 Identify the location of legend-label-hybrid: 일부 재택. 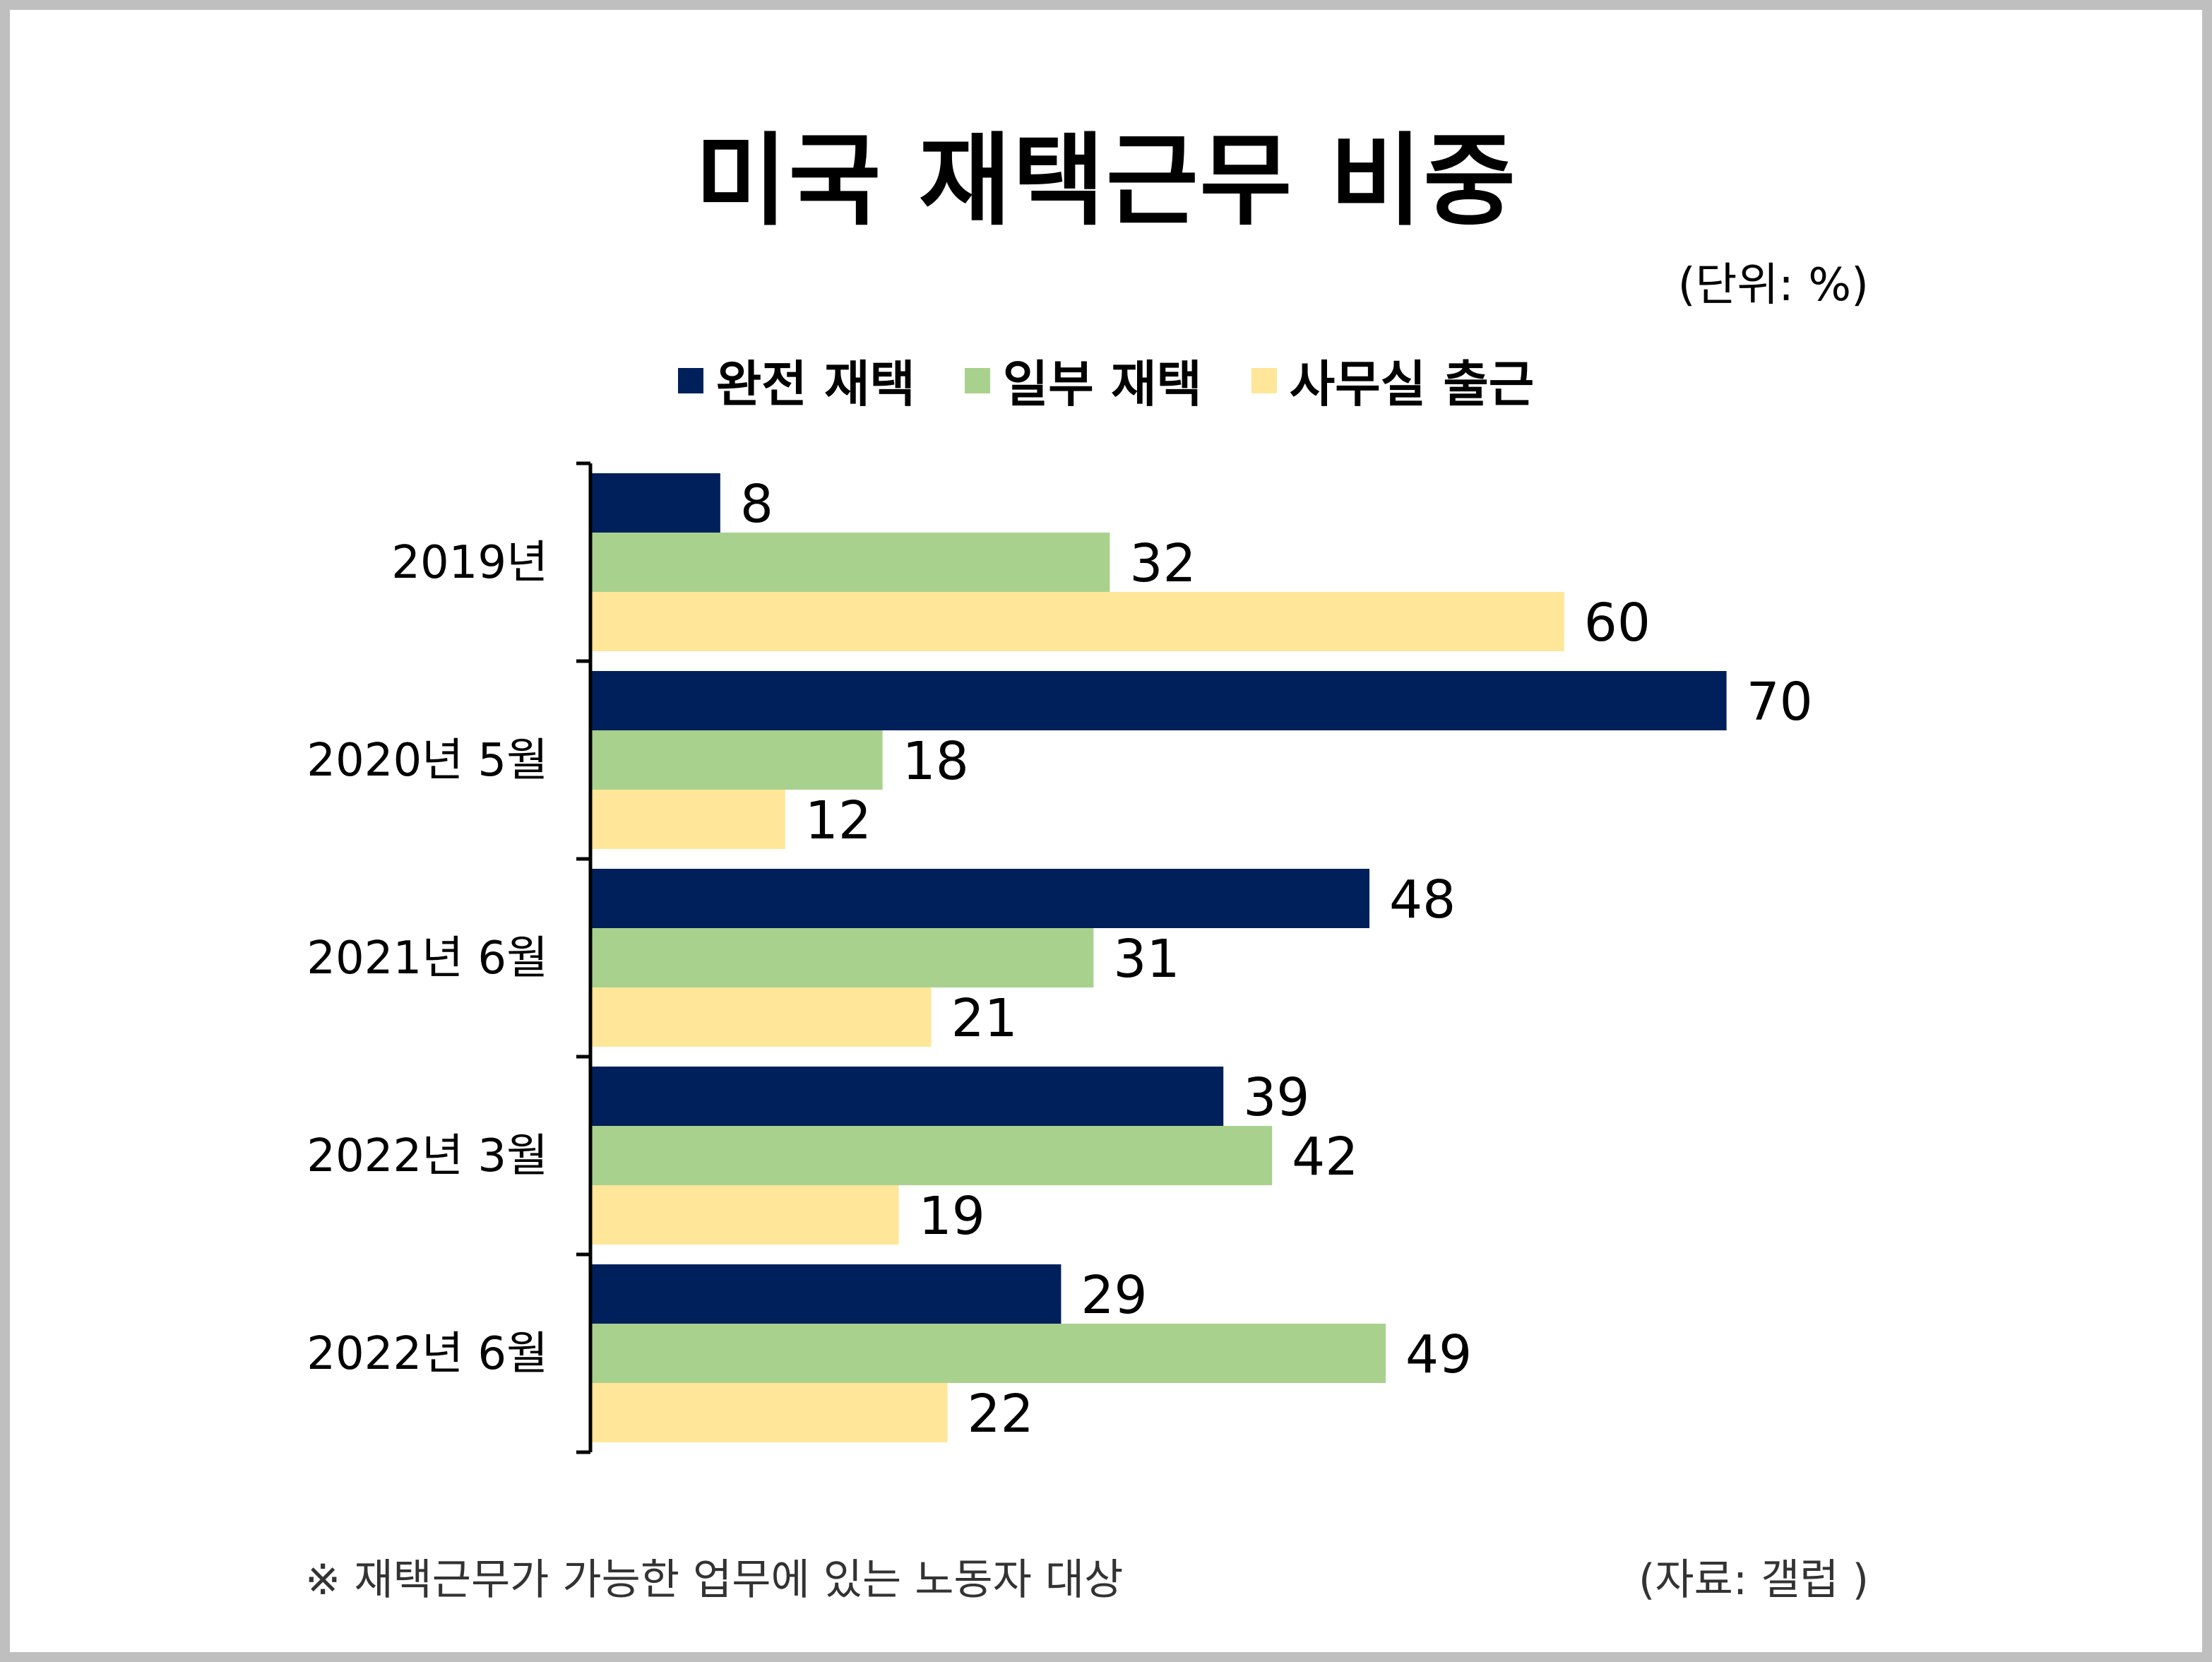
(1102, 384).